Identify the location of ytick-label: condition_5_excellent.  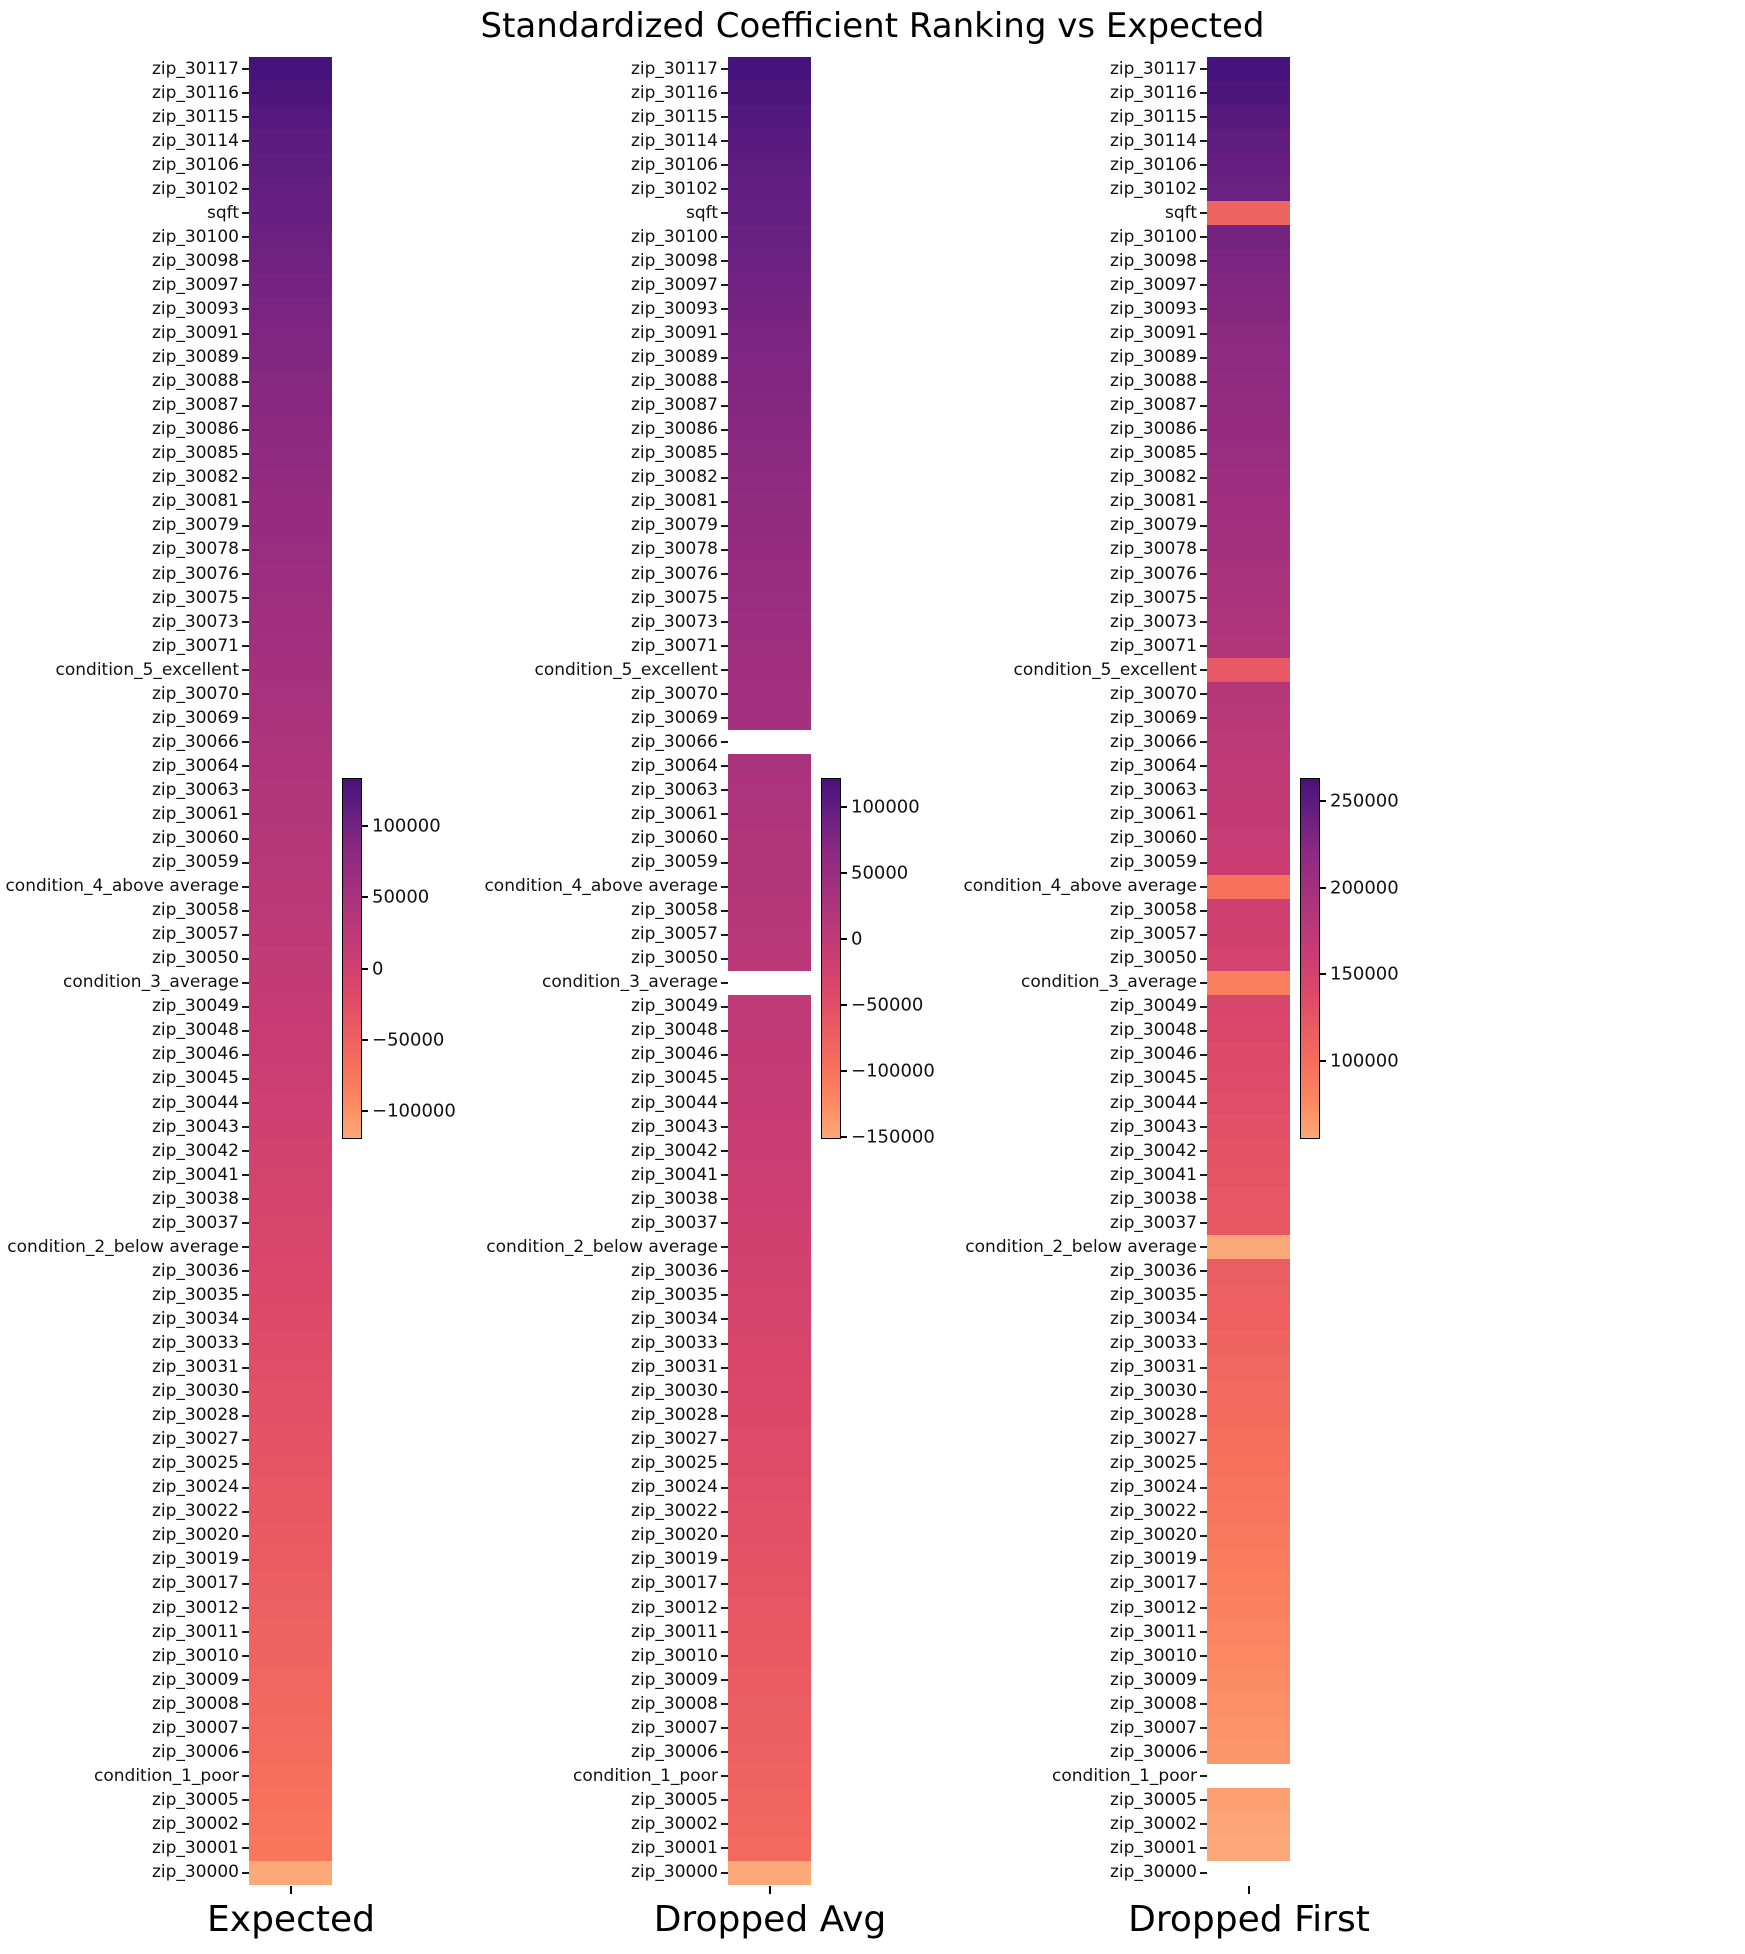
(626, 669).